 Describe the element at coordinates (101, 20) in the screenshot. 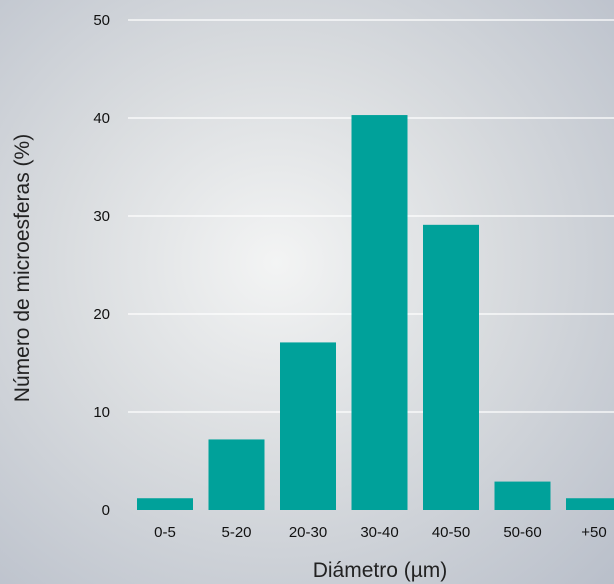

I see `y-tick-label: 50` at that location.